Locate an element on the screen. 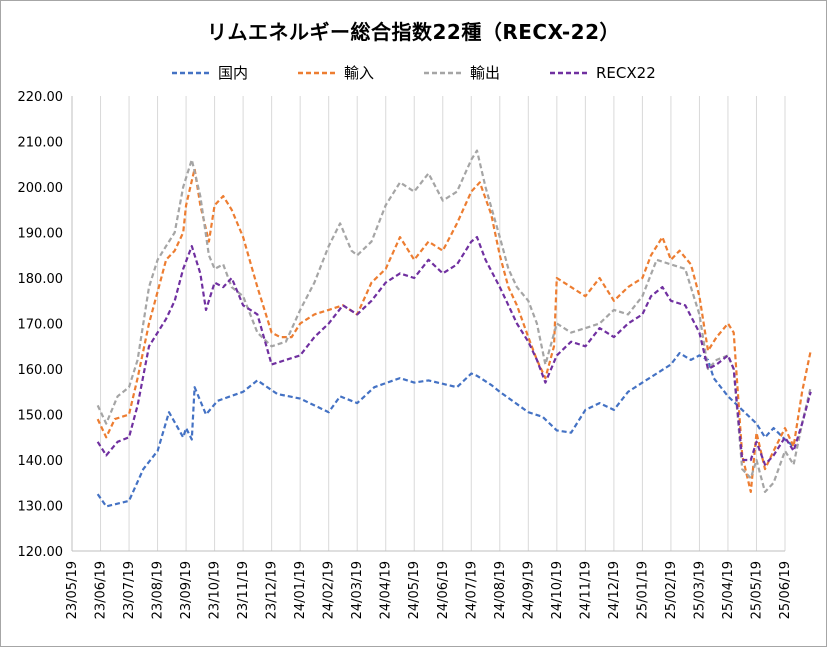 The image size is (827, 647). x-tick-label: 23/11/19 is located at coordinates (243, 590).